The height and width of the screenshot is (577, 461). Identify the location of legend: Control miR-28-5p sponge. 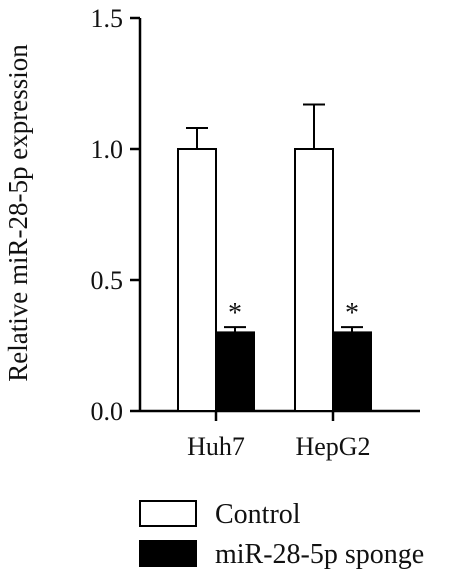
(281, 534).